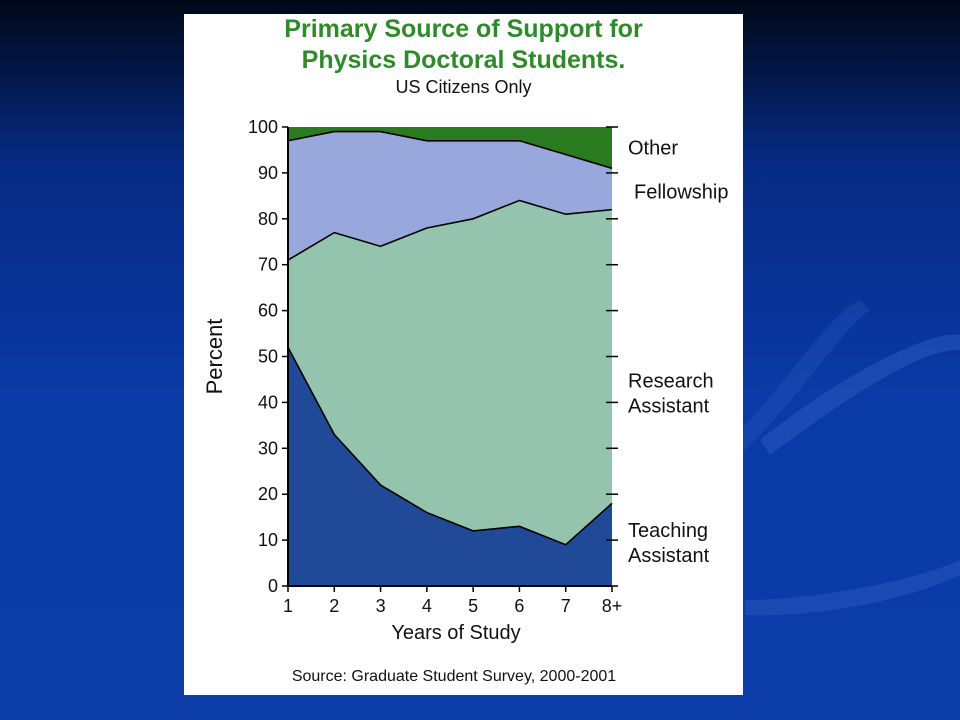 Image resolution: width=960 pixels, height=720 pixels. Describe the element at coordinates (334, 606) in the screenshot. I see `x-tick-label: 2` at that location.